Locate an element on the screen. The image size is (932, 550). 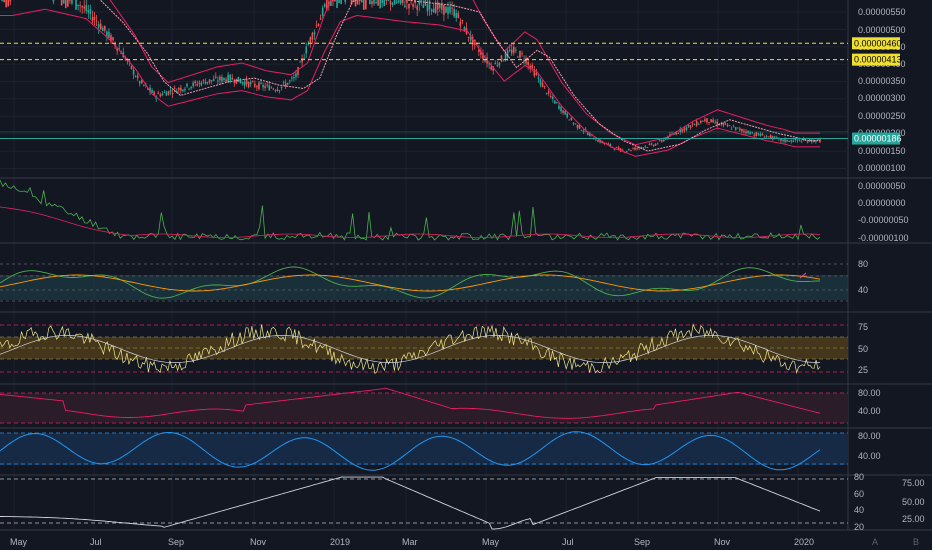
oscillator-signal is located at coordinates (410, 283).